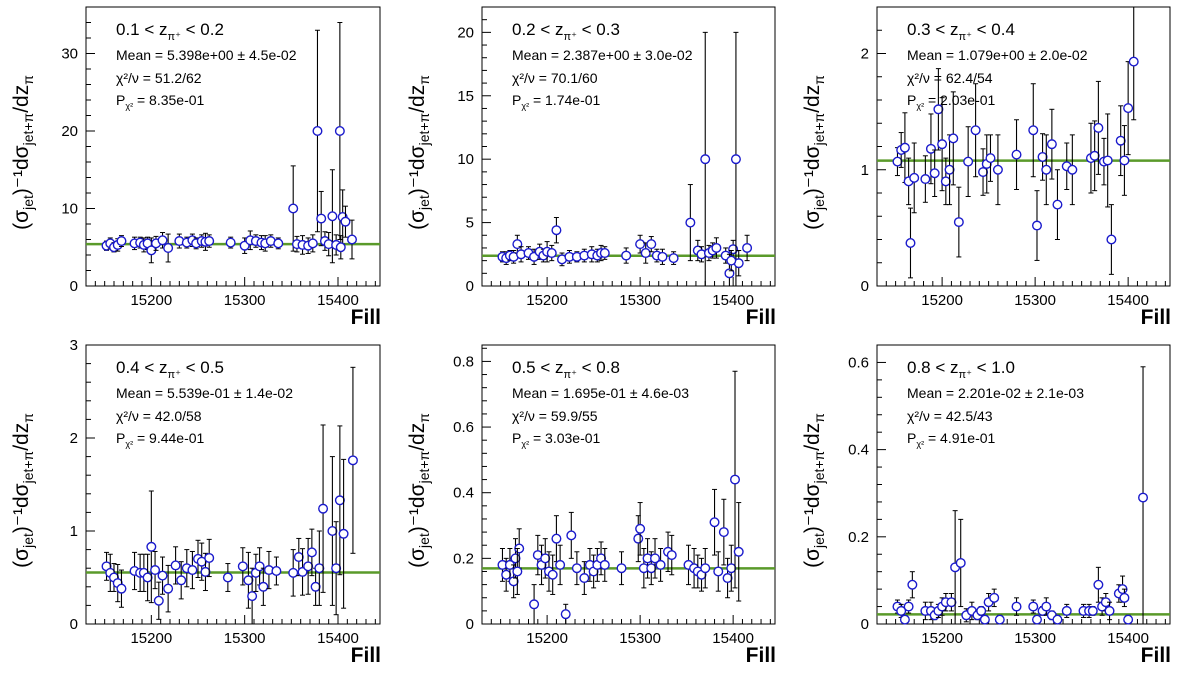 This screenshot has height=677, width=1181. What do you see at coordinates (160, 439) in the screenshot?
I see `stats-probability: Pχ² = 9.44e-01` at bounding box center [160, 439].